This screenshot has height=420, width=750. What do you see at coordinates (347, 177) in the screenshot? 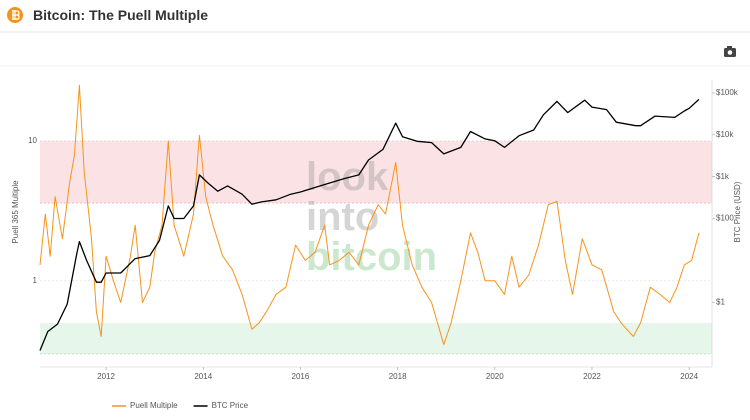
I see `watermark: look` at bounding box center [347, 177].